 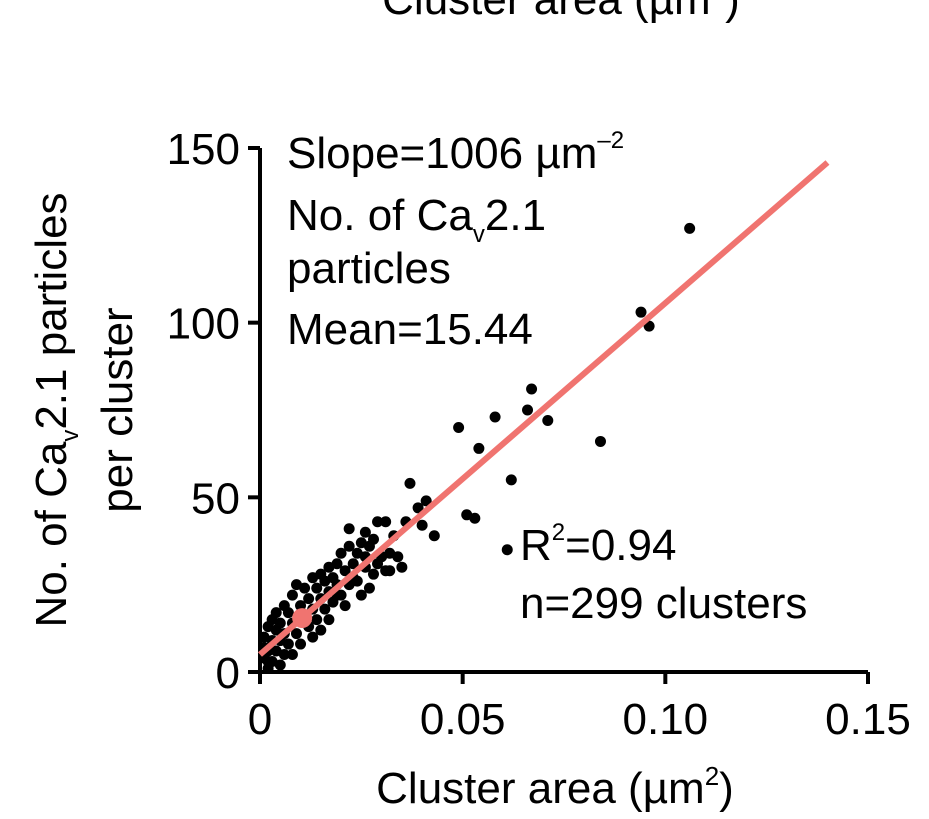 I want to click on y-tick-label: 150, so click(x=203, y=149).